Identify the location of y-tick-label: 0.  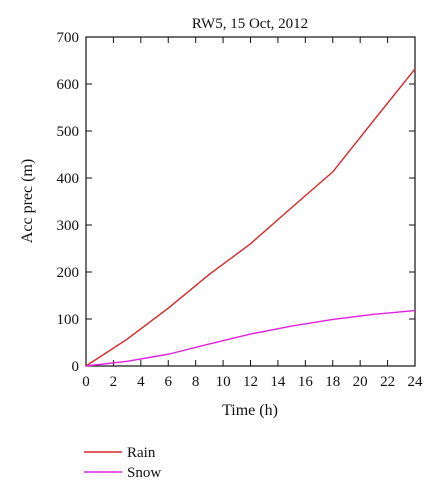
(76, 367).